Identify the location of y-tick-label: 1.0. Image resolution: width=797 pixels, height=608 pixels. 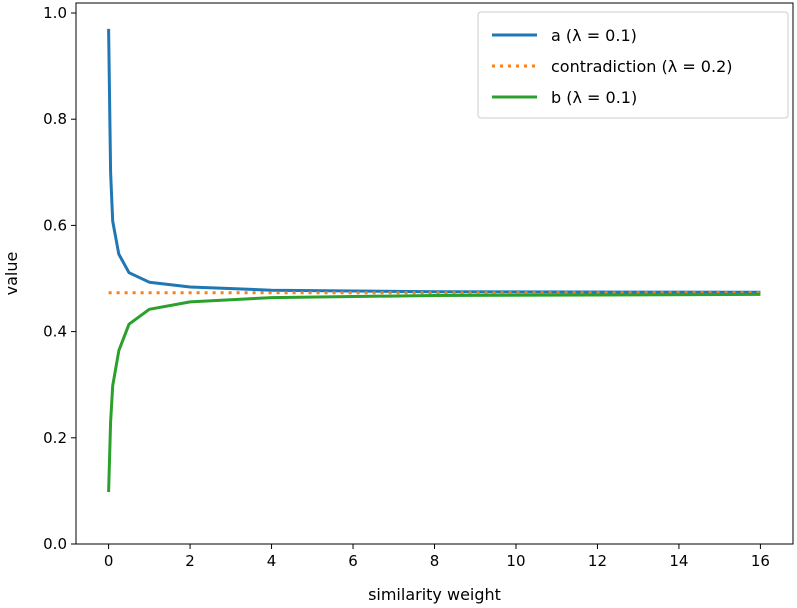
(55, 13).